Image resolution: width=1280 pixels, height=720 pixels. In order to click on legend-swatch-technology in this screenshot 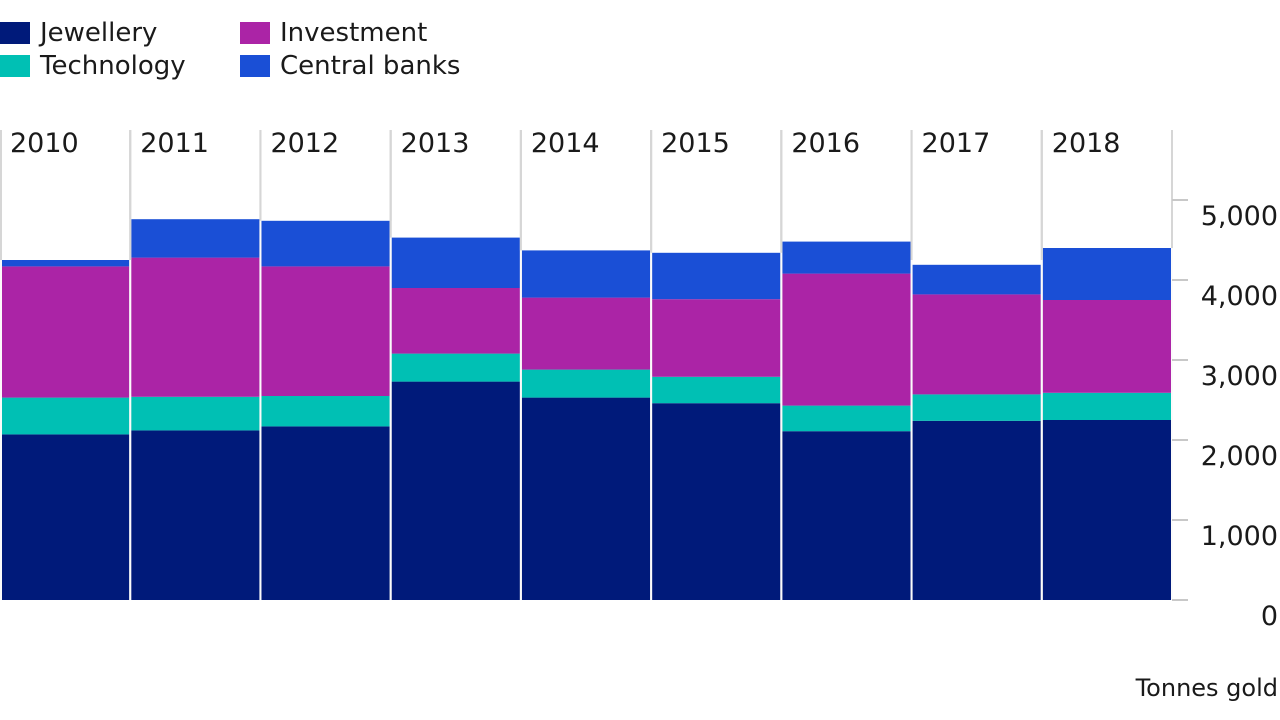, I will do `click(15, 66)`.